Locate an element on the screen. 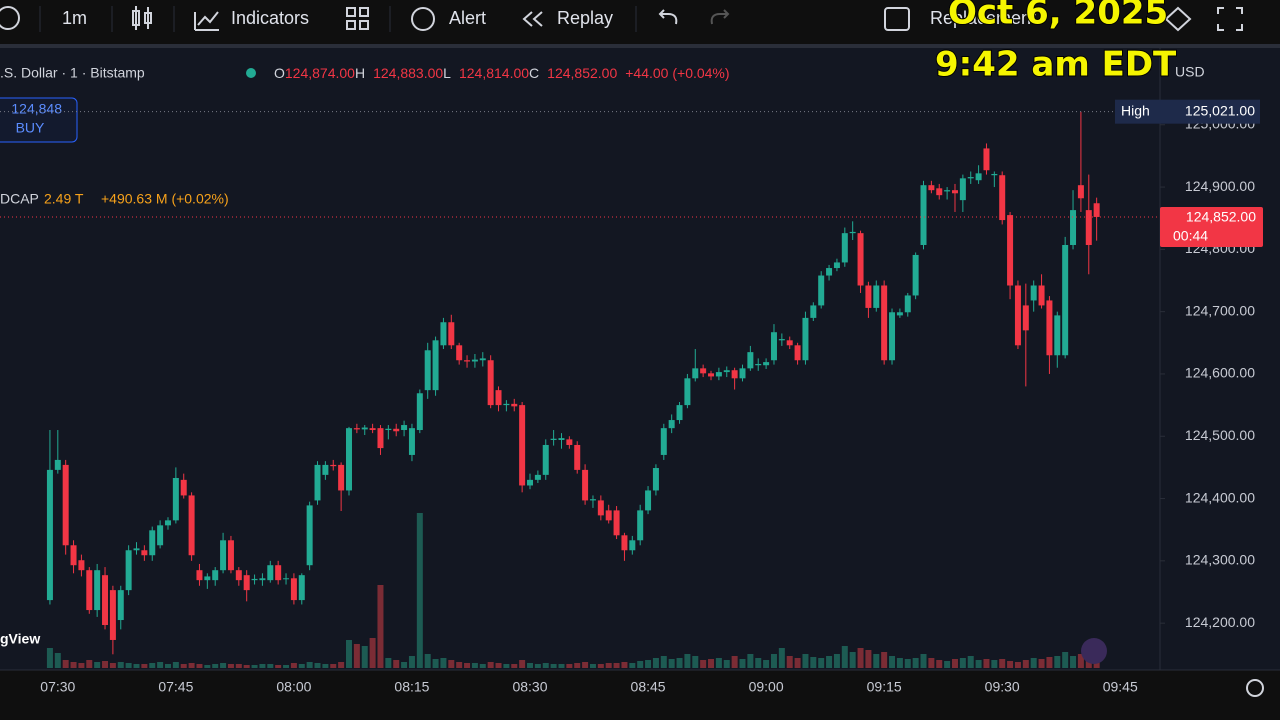  y-tick-label: 124,400.00 is located at coordinates (1220, 497).